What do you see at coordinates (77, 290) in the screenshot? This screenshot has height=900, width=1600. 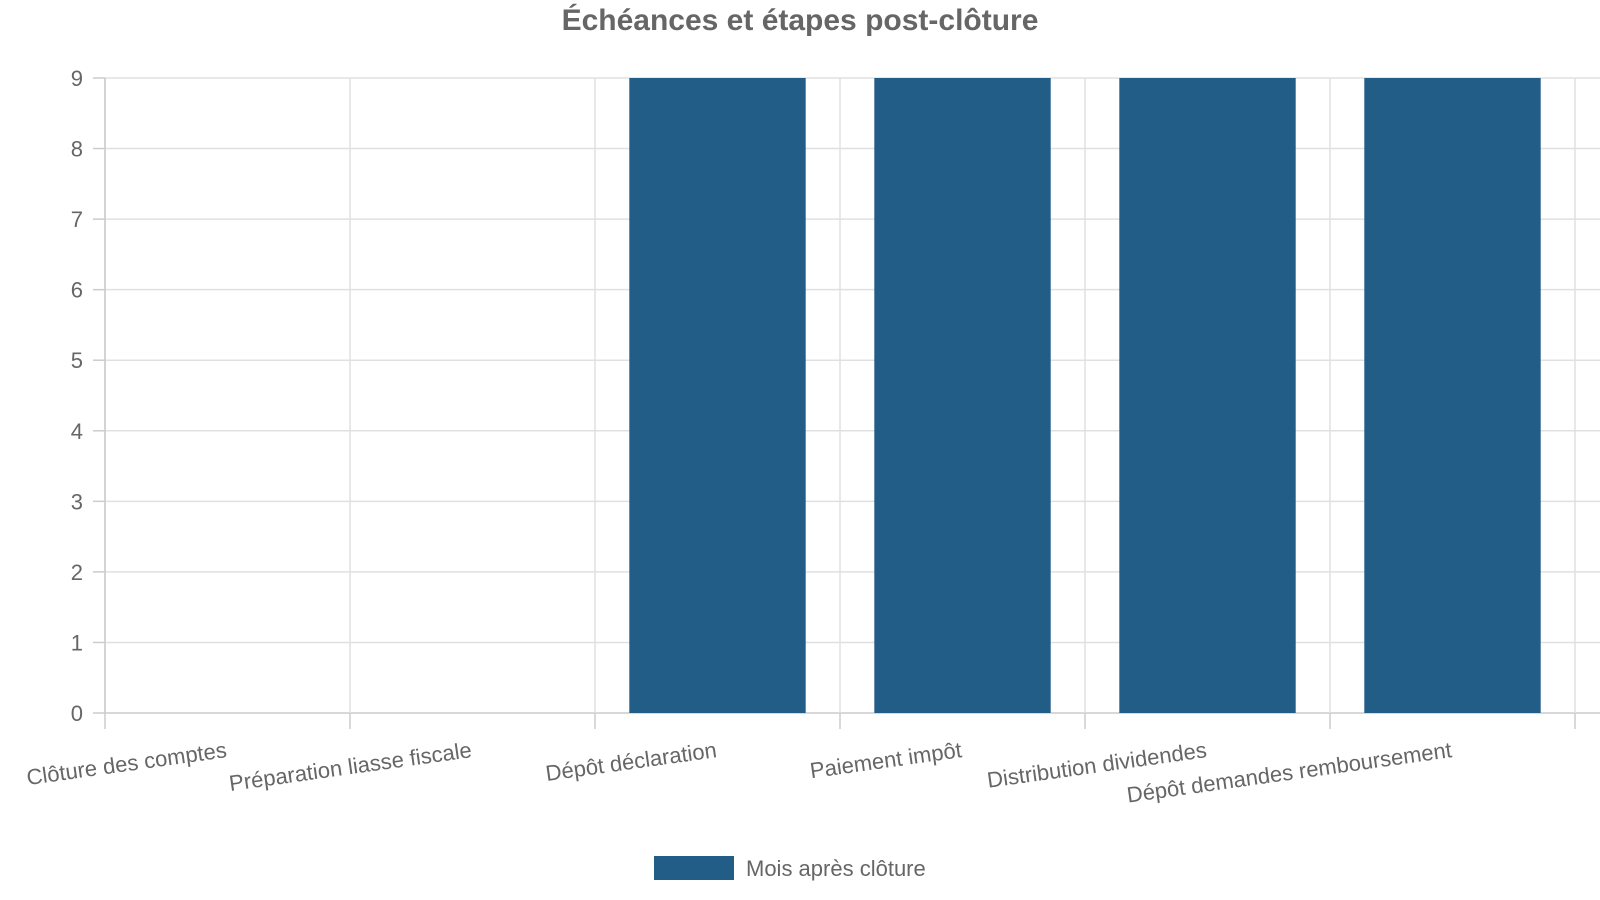 I see `y-tick-label: 6` at bounding box center [77, 290].